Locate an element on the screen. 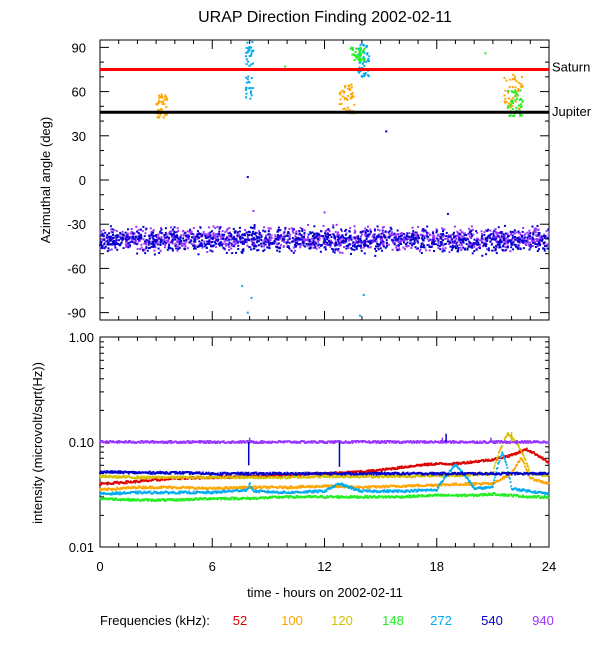 This screenshot has width=600, height=650. intensity-traces is located at coordinates (324, 467).